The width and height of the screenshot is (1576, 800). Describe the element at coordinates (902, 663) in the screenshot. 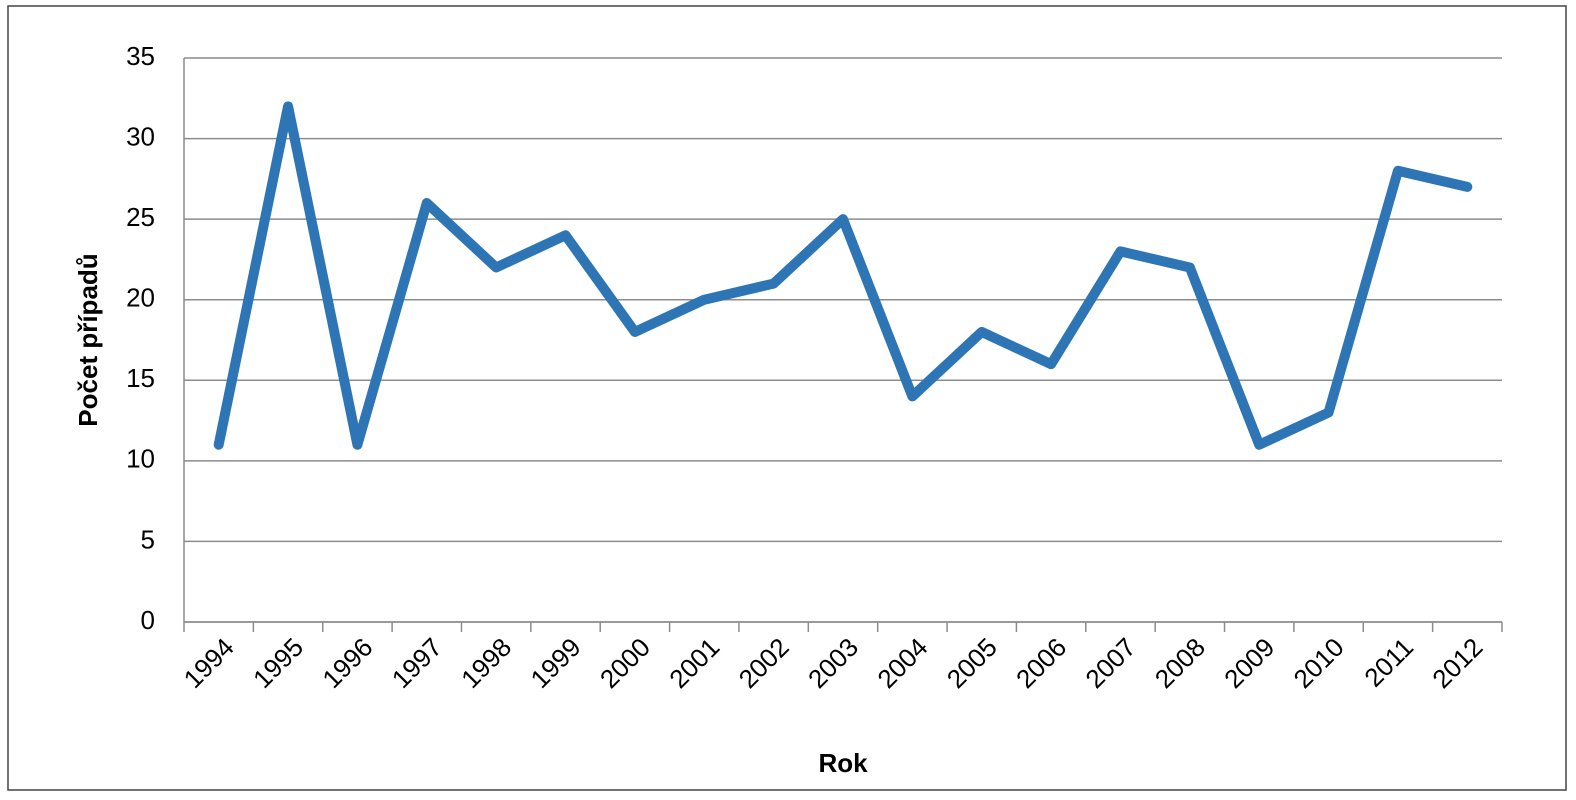

I see `x-tick-label: 2004` at that location.